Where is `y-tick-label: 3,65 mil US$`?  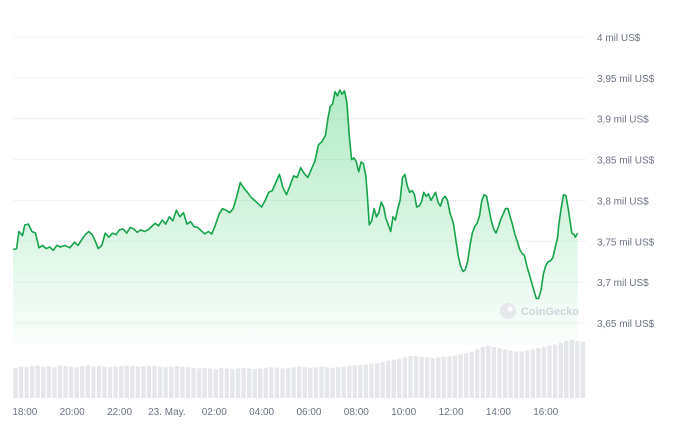
y-tick-label: 3,65 mil US$ is located at coordinates (626, 324).